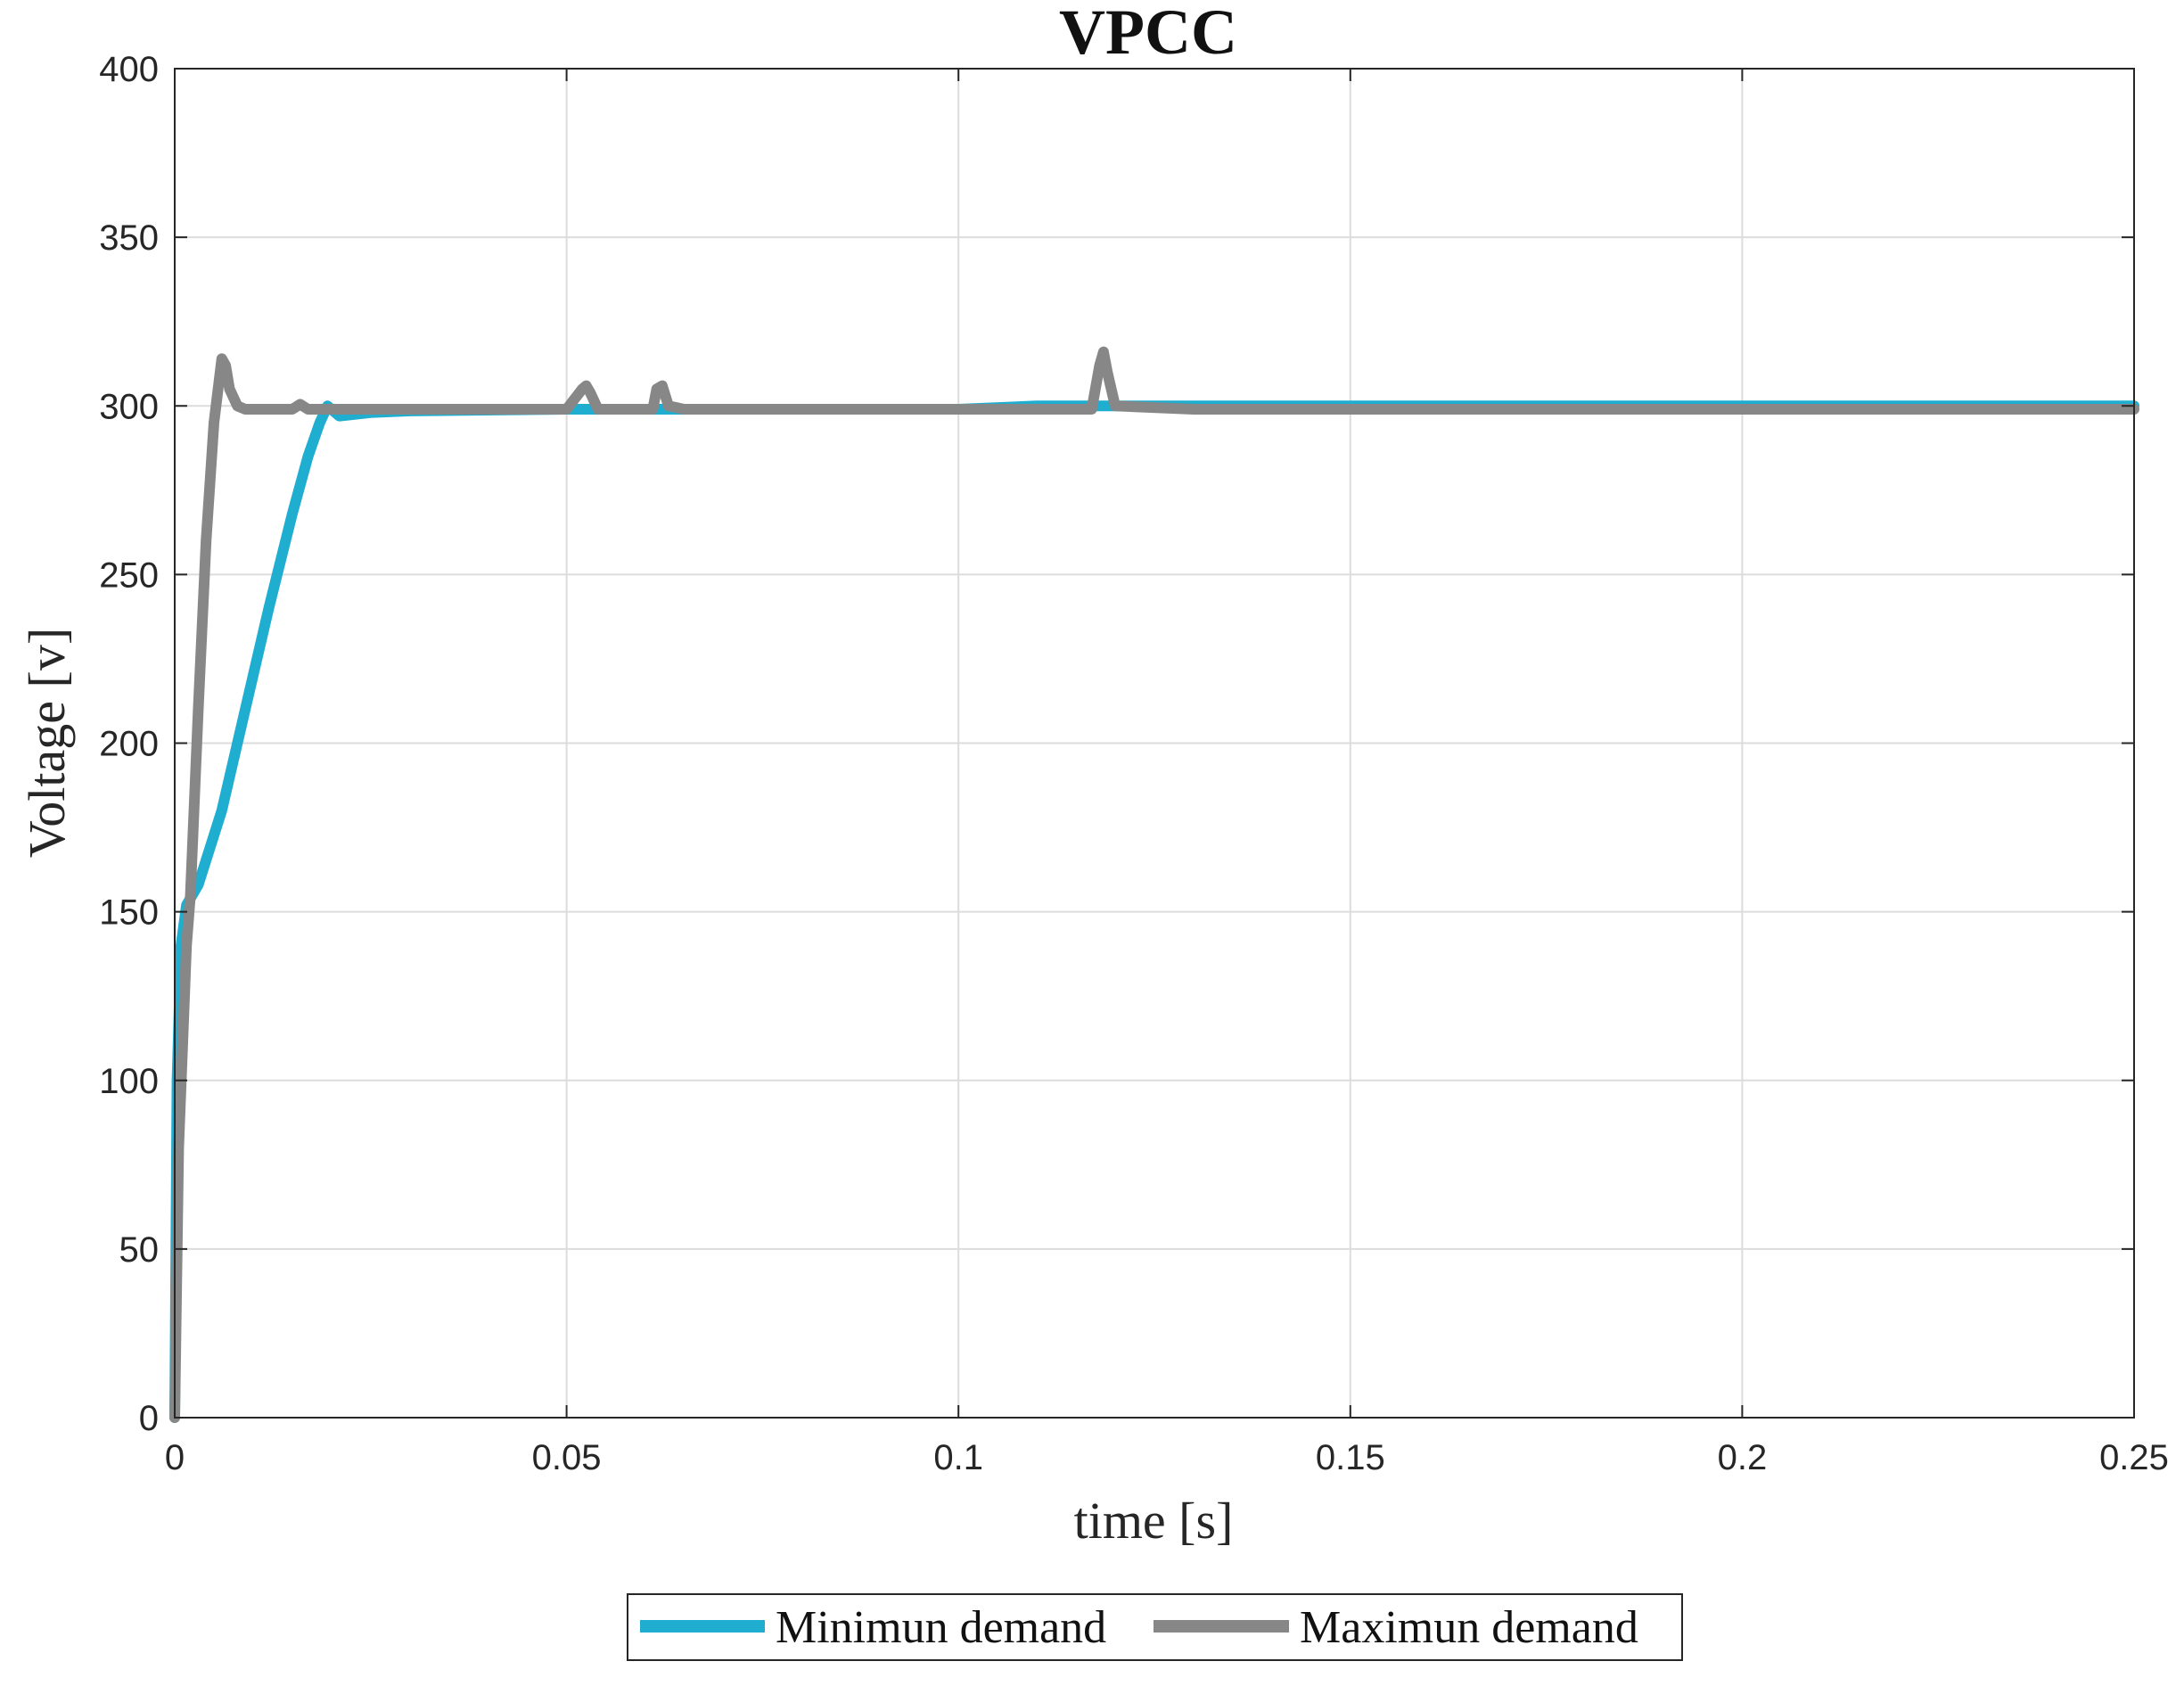 This screenshot has height=1686, width=2184. I want to click on y-tick-label: 50, so click(139, 1250).